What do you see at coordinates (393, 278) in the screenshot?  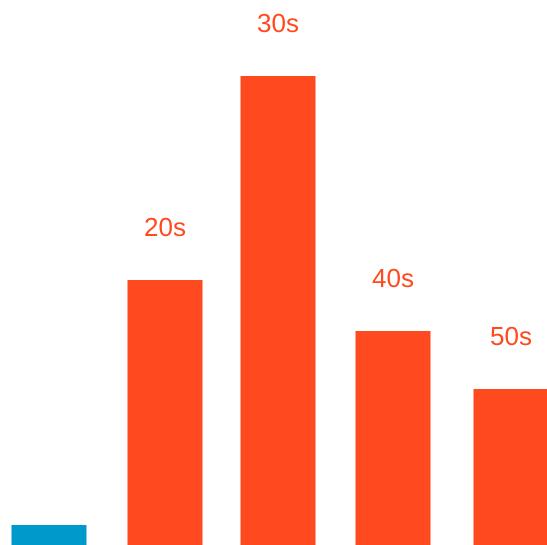 I see `bar-label-3: 40s` at bounding box center [393, 278].